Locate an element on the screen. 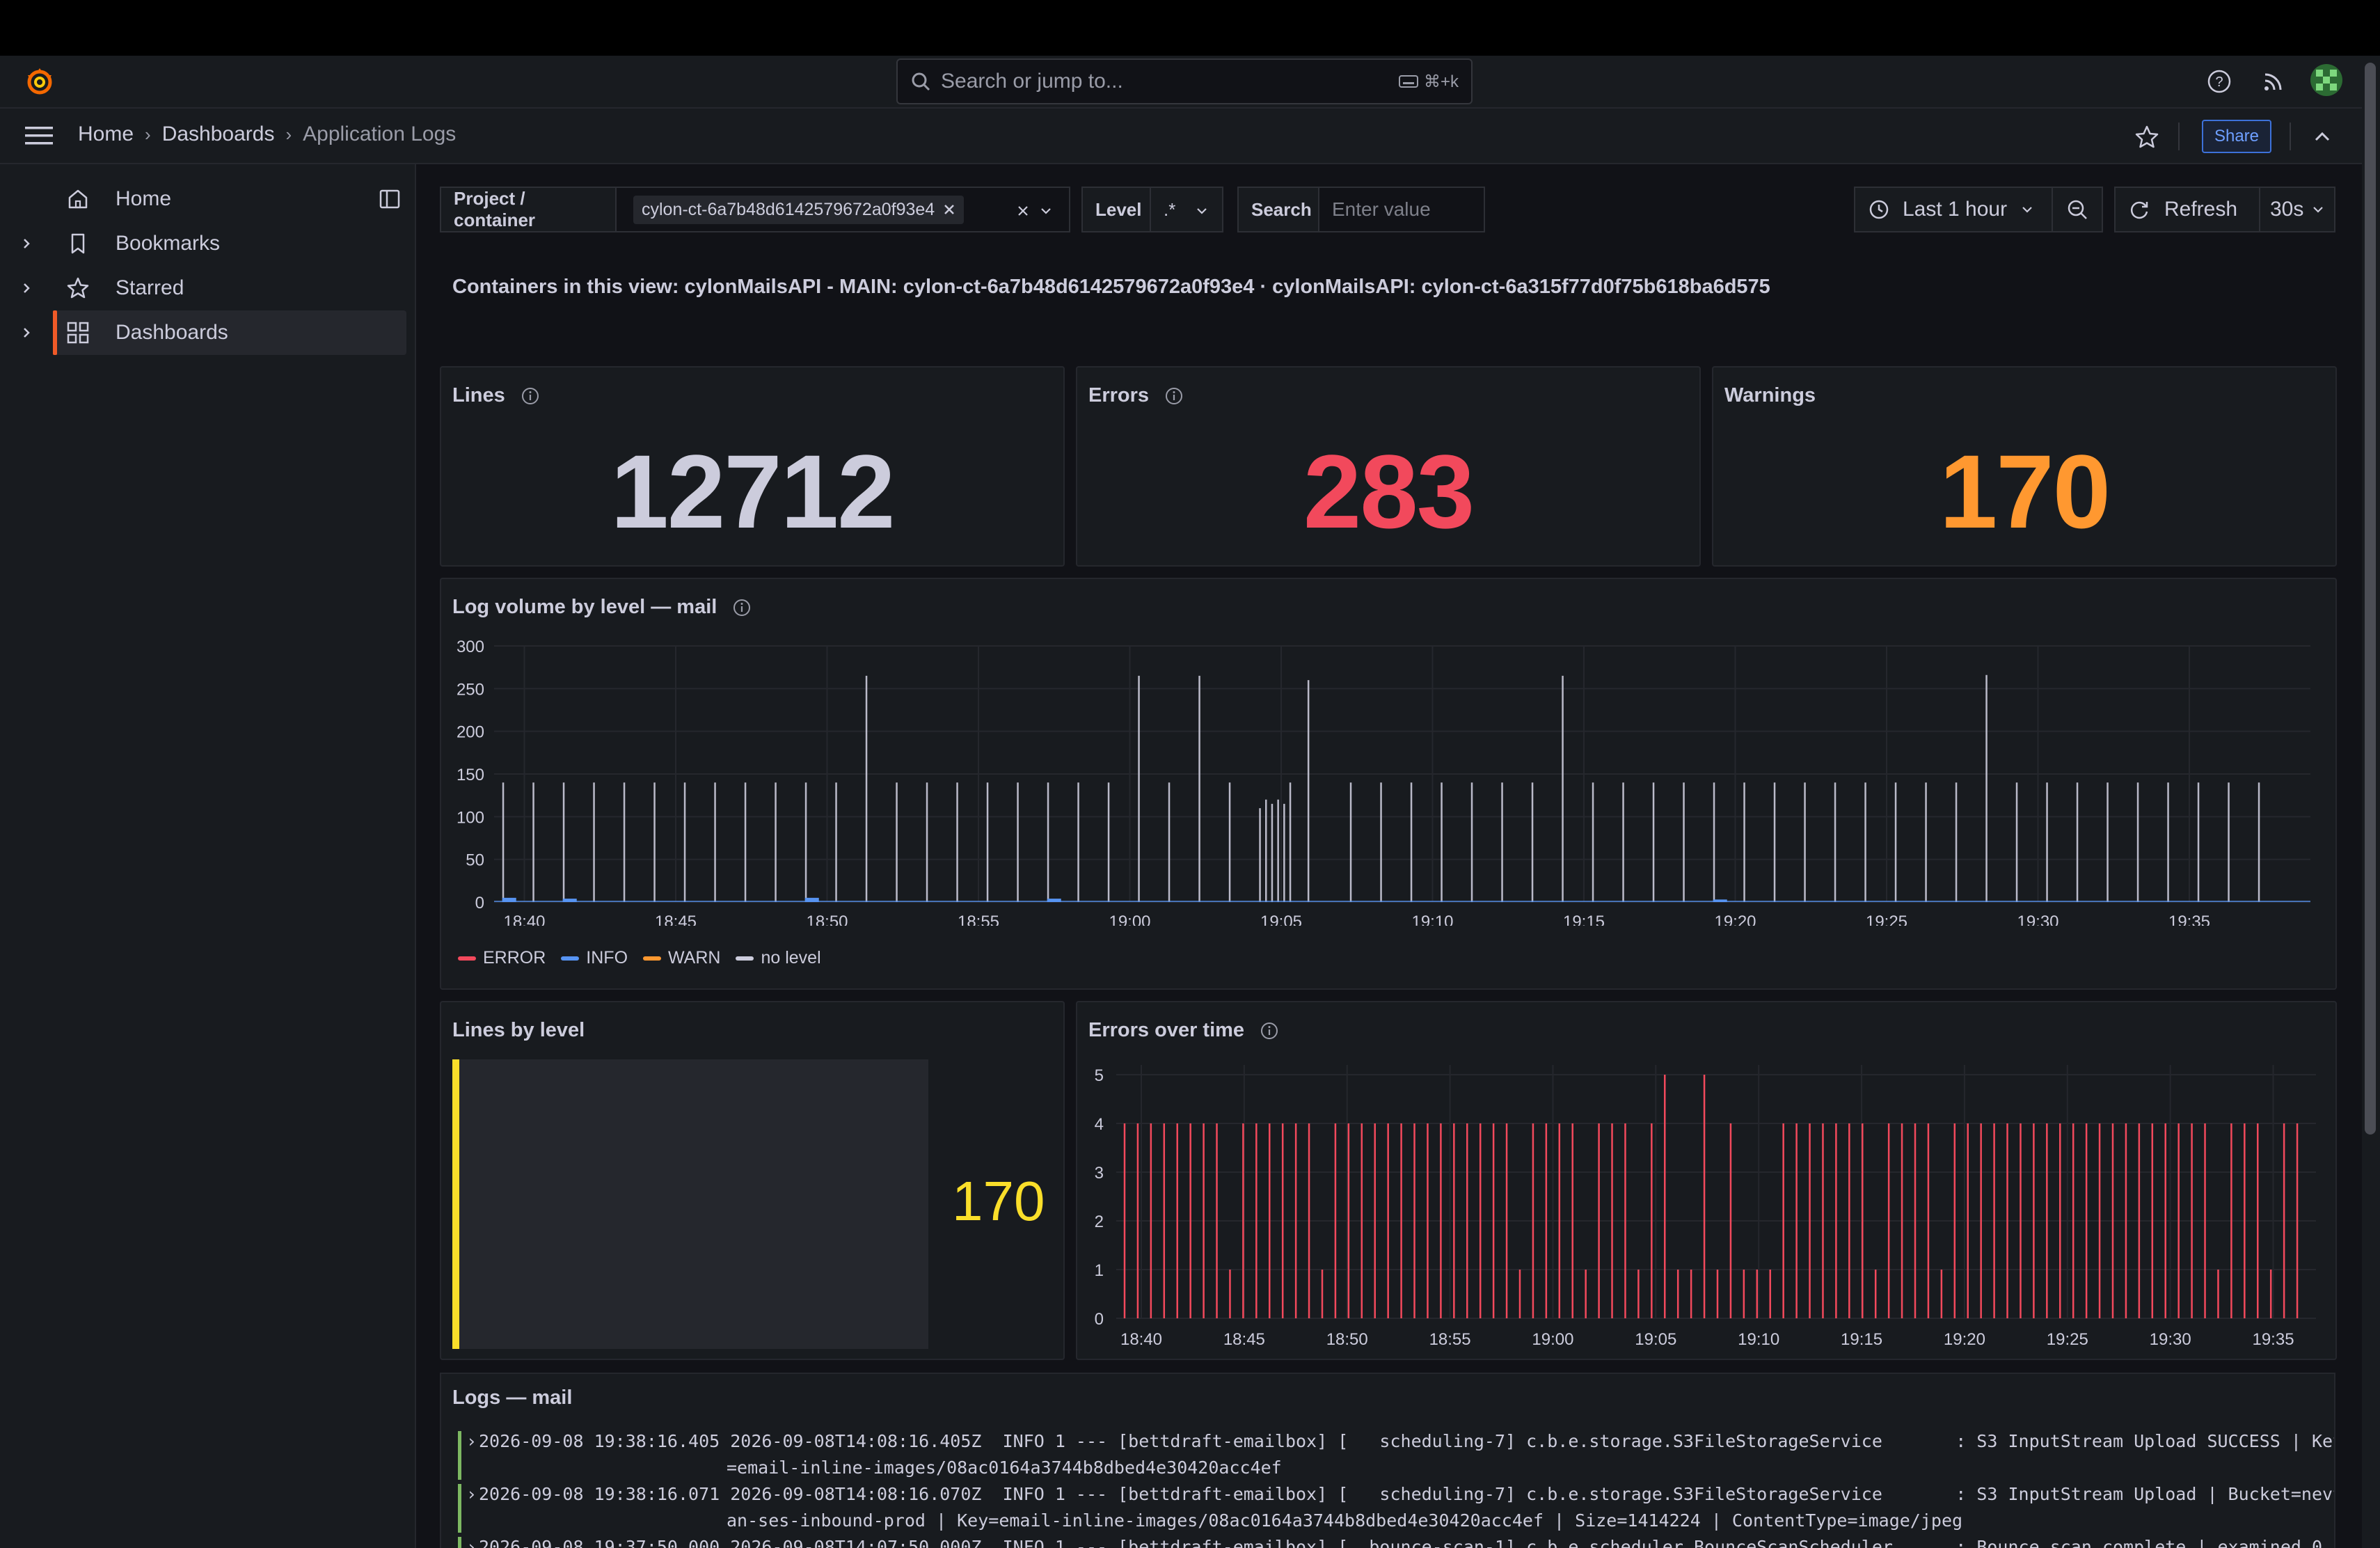 The width and height of the screenshot is (2380, 1548). search-bar: Search or jump to... ⌘+k is located at coordinates (1184, 81).